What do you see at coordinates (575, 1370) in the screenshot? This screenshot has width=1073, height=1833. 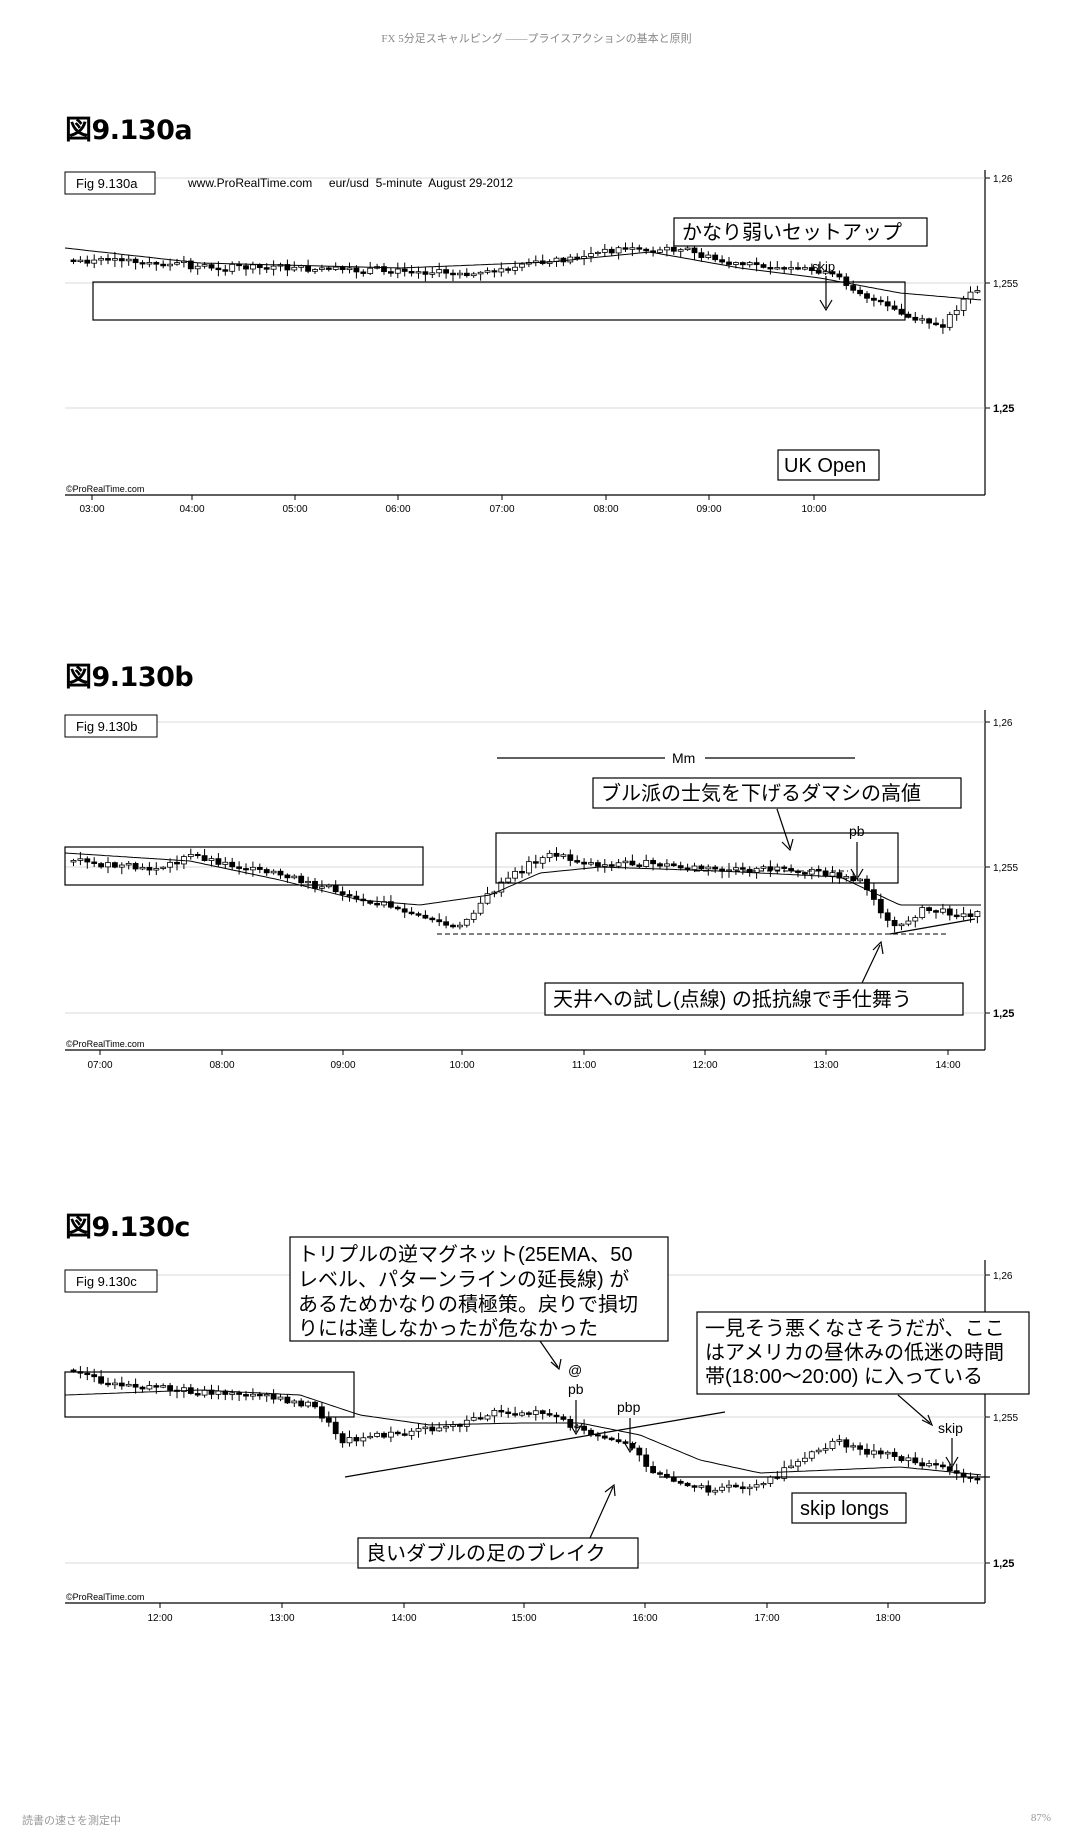 I see `annotation-at: @` at bounding box center [575, 1370].